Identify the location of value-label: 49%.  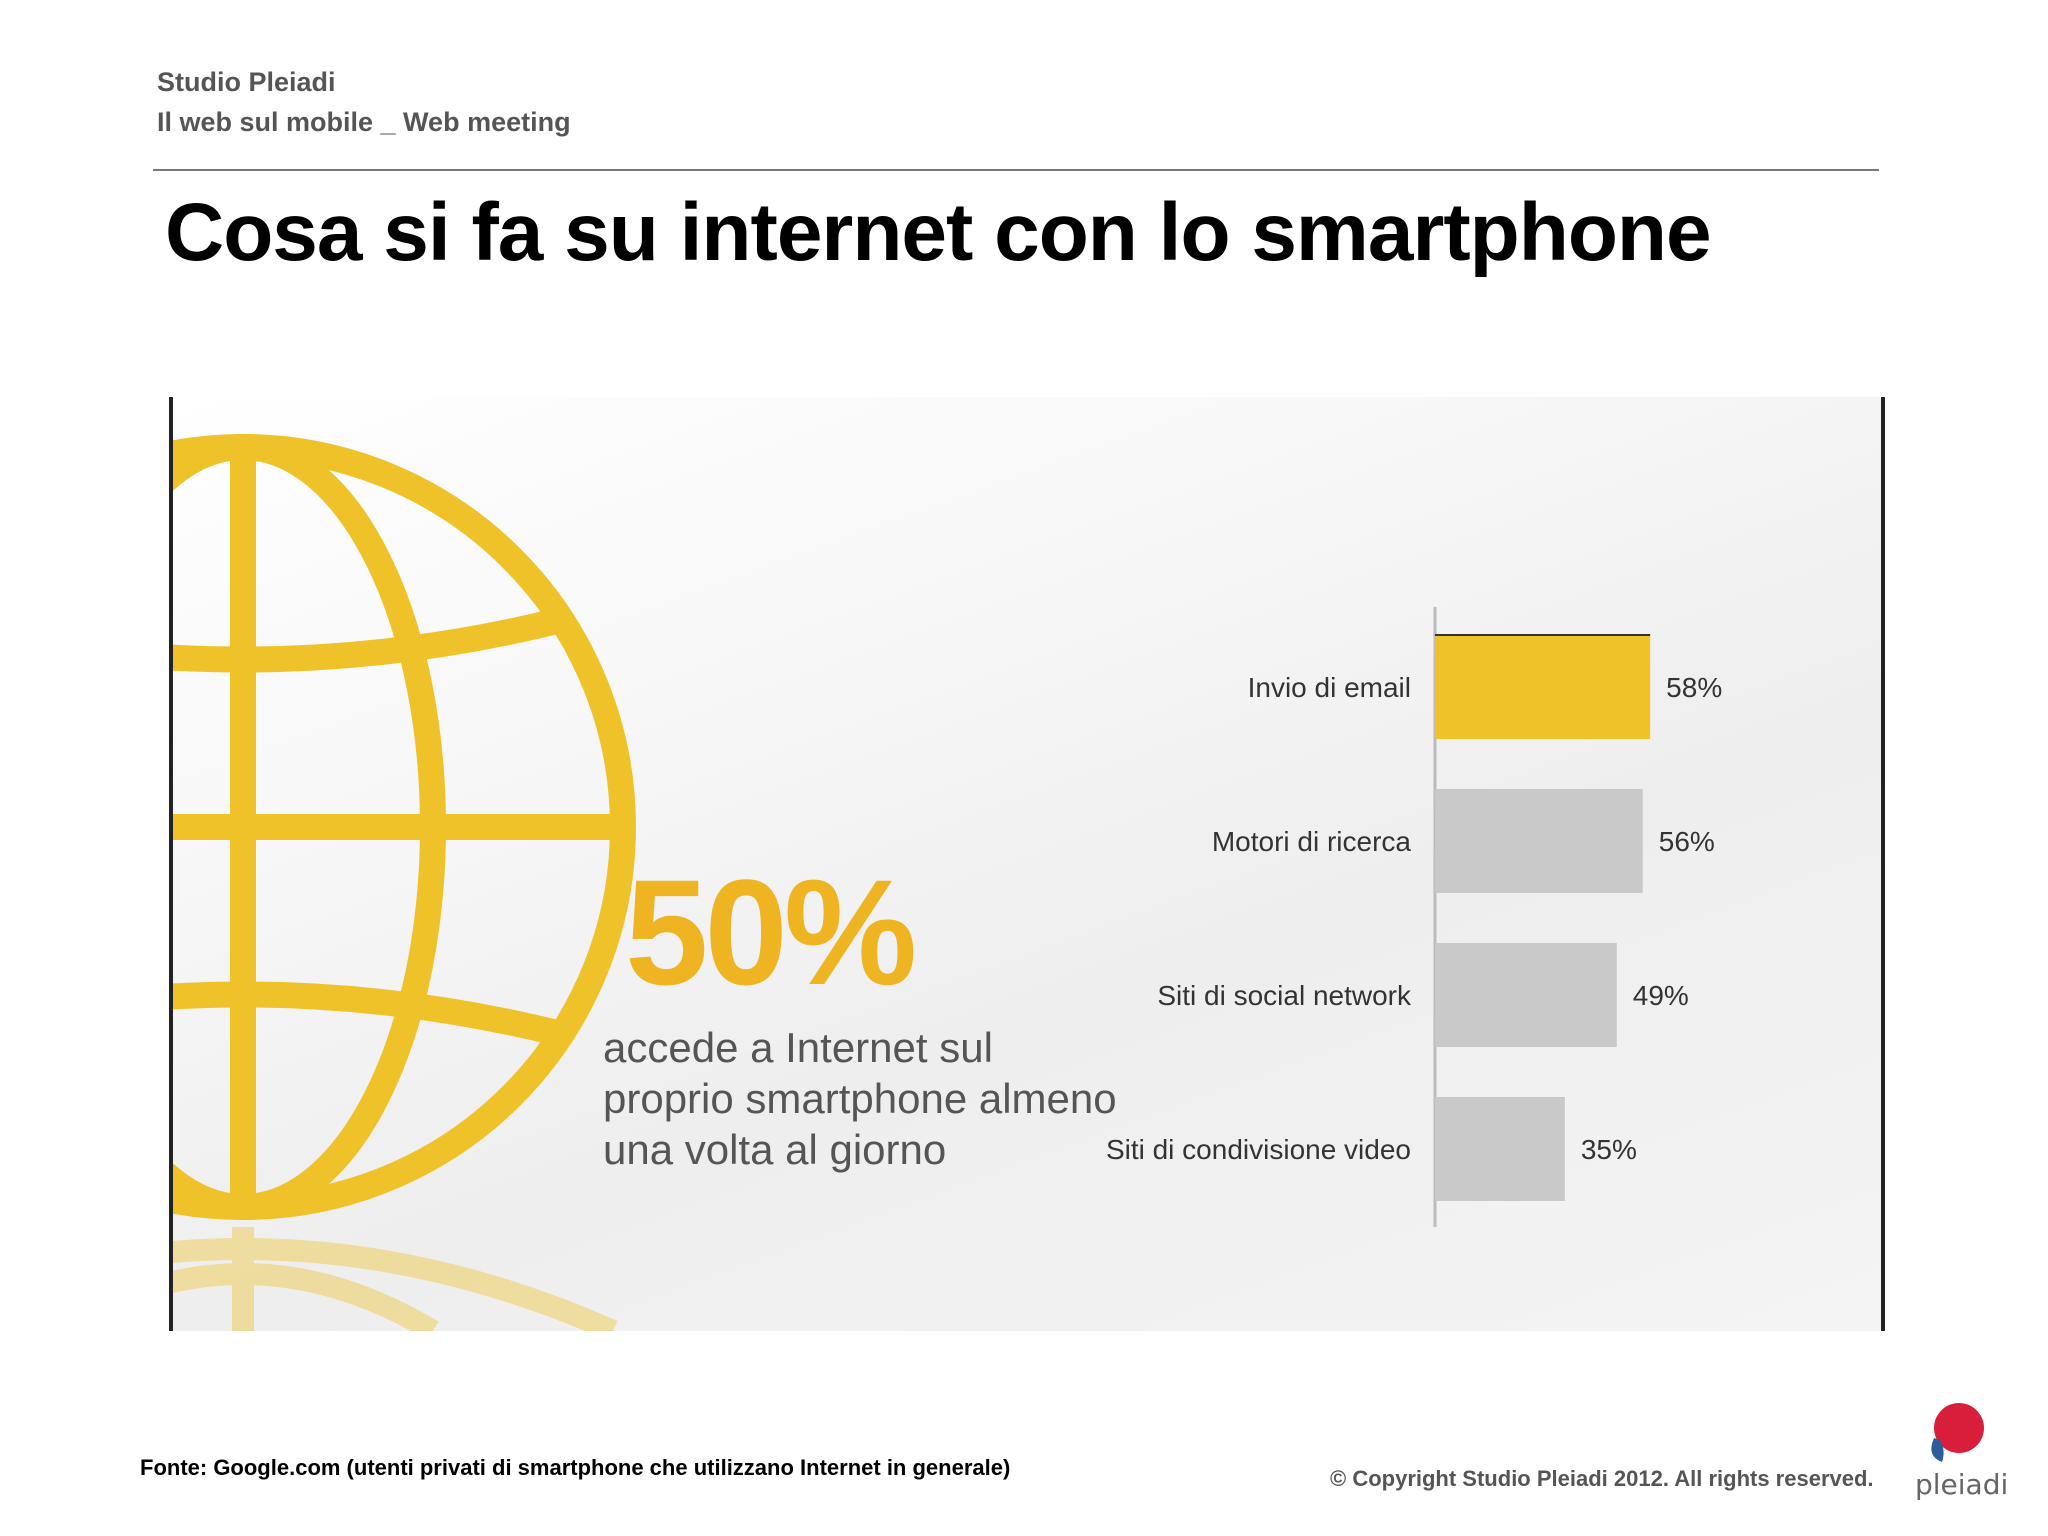
(1661, 995).